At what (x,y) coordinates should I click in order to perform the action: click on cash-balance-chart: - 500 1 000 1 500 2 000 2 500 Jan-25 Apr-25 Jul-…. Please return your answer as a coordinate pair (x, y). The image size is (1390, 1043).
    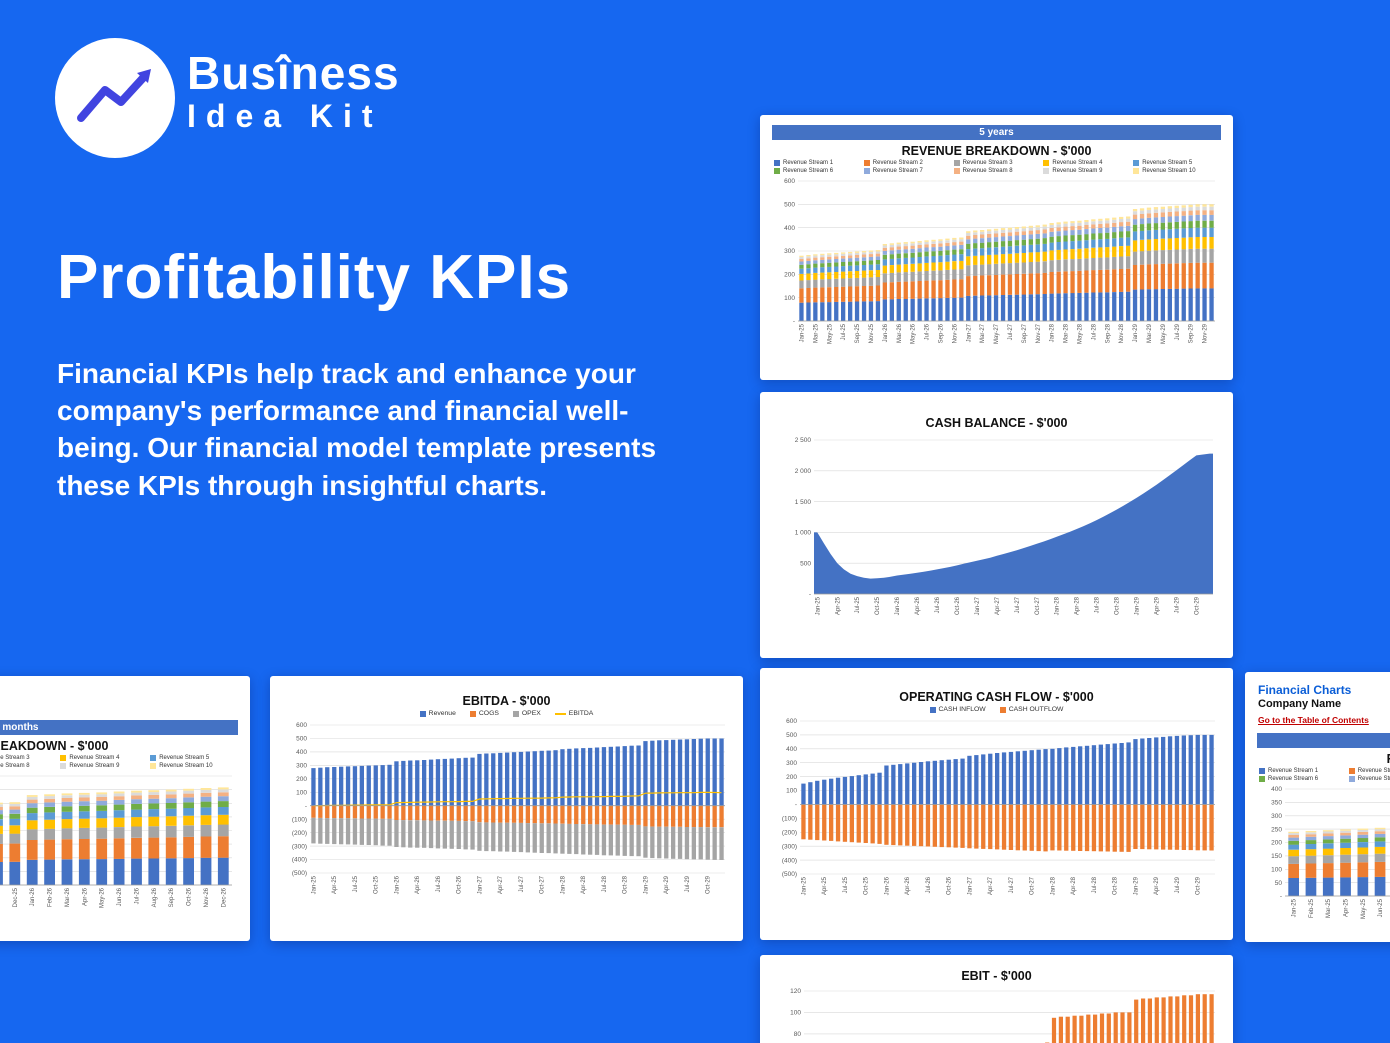
    Looking at the image, I should click on (996, 537).